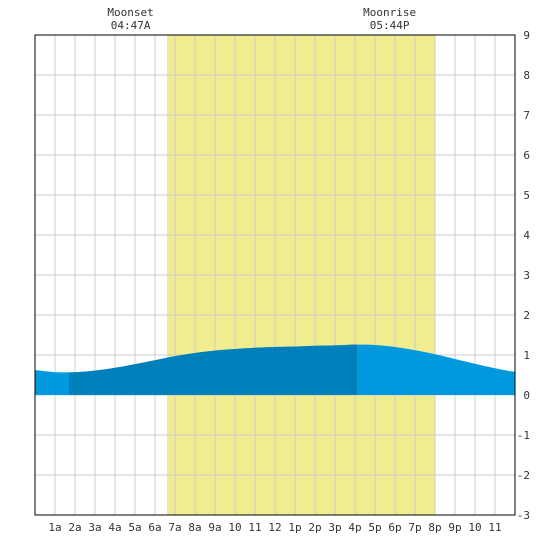 This screenshot has height=550, width=550. What do you see at coordinates (526, 195) in the screenshot?
I see `y-tick-label: 5` at bounding box center [526, 195].